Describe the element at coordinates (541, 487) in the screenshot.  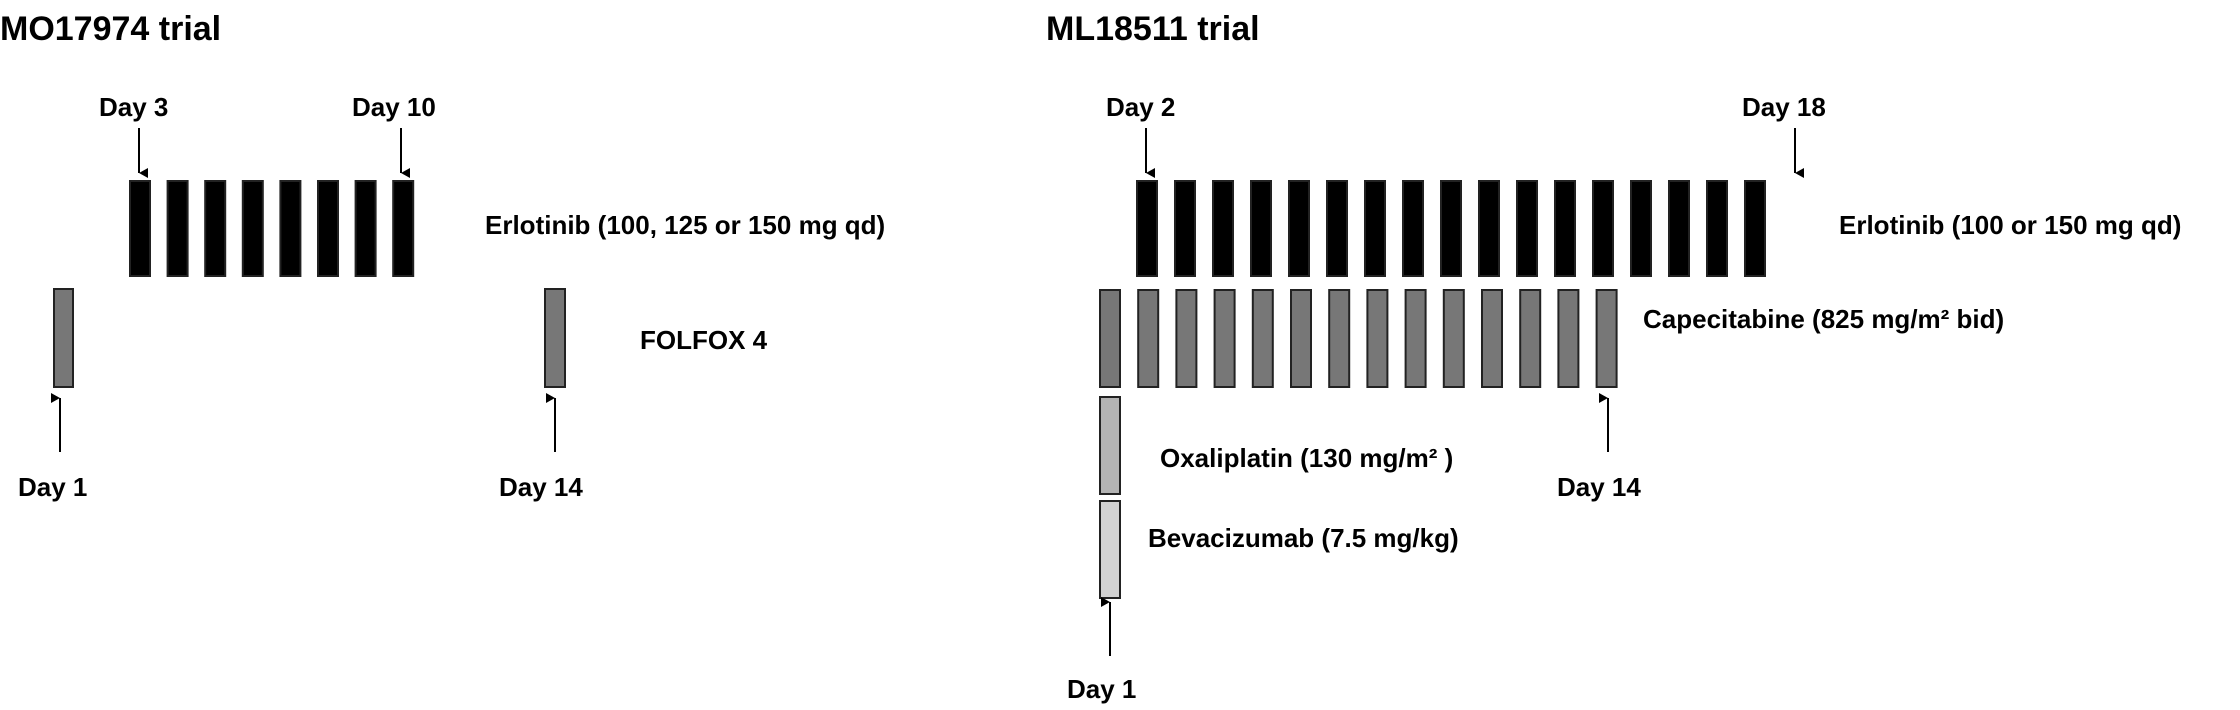
I see `day-label-cycle-next-left: Day 14` at that location.